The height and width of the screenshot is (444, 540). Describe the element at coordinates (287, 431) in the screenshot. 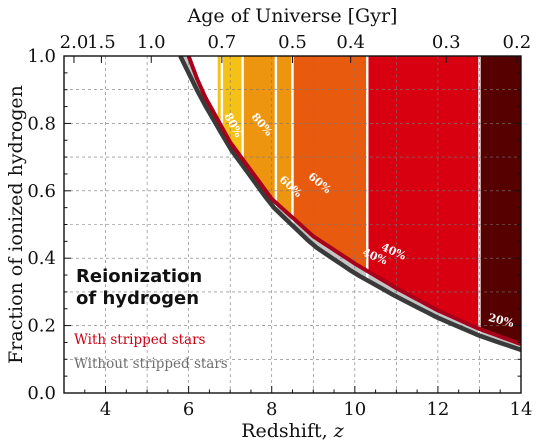

I see `x-axis-title-text: Redshift,` at that location.